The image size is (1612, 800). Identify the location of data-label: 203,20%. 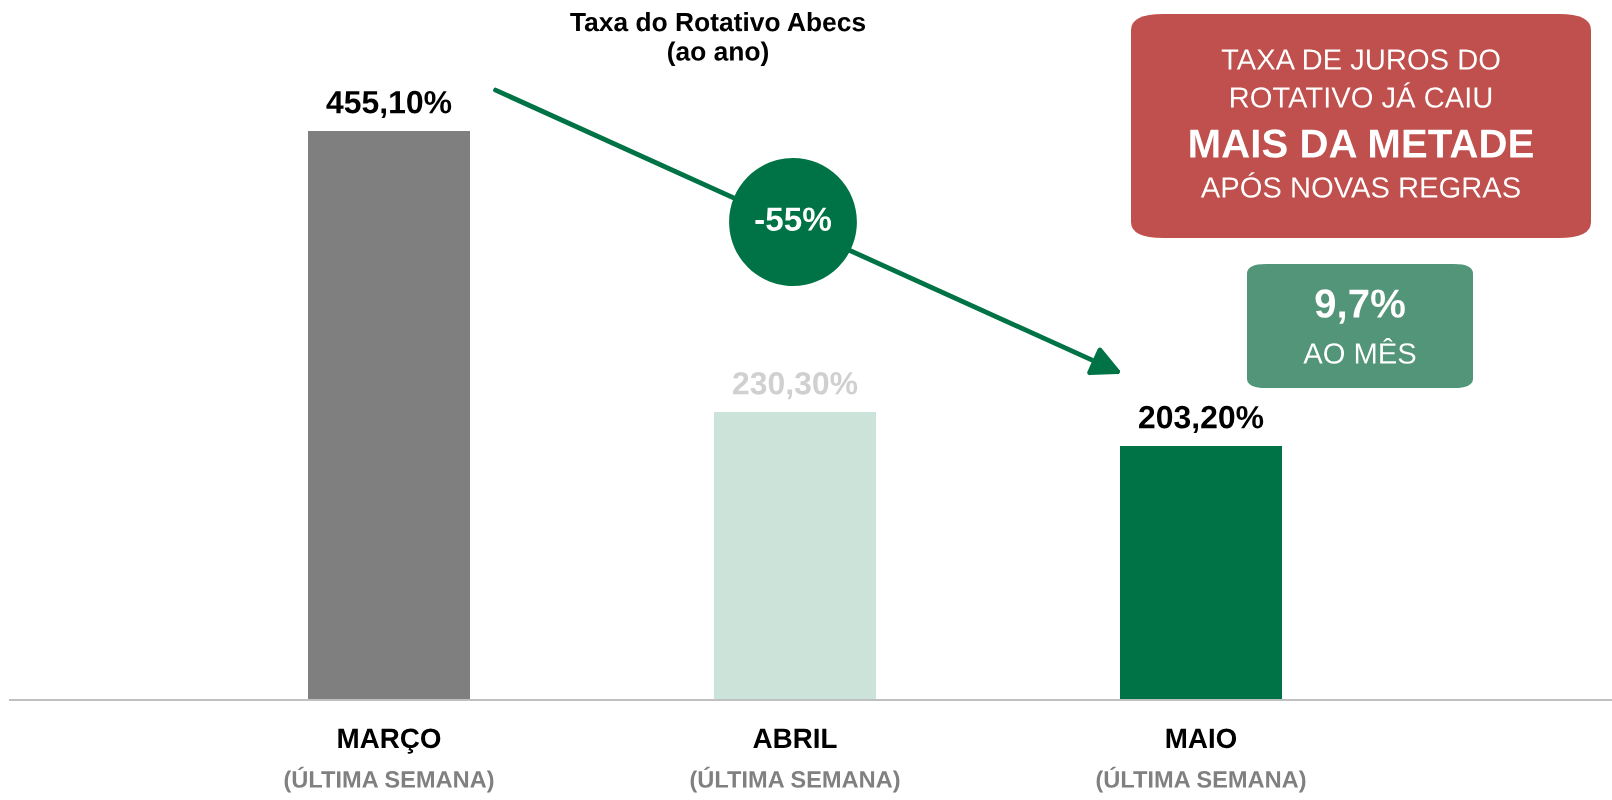
(1201, 419).